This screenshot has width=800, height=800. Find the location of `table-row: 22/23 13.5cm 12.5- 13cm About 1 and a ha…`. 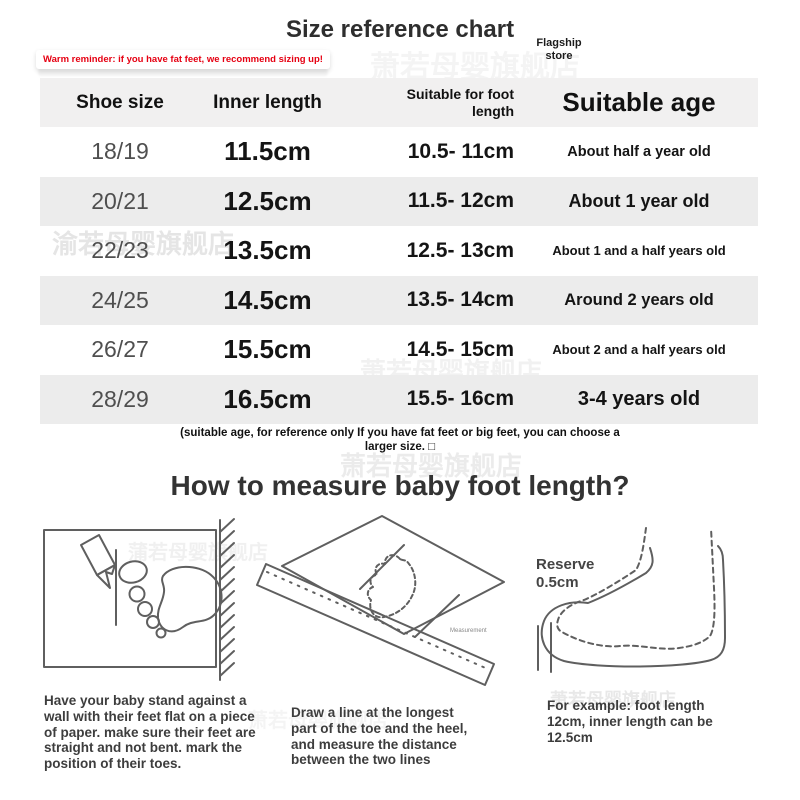

table-row: 22/23 13.5cm 12.5- 13cm About 1 and a ha… is located at coordinates (399, 251).